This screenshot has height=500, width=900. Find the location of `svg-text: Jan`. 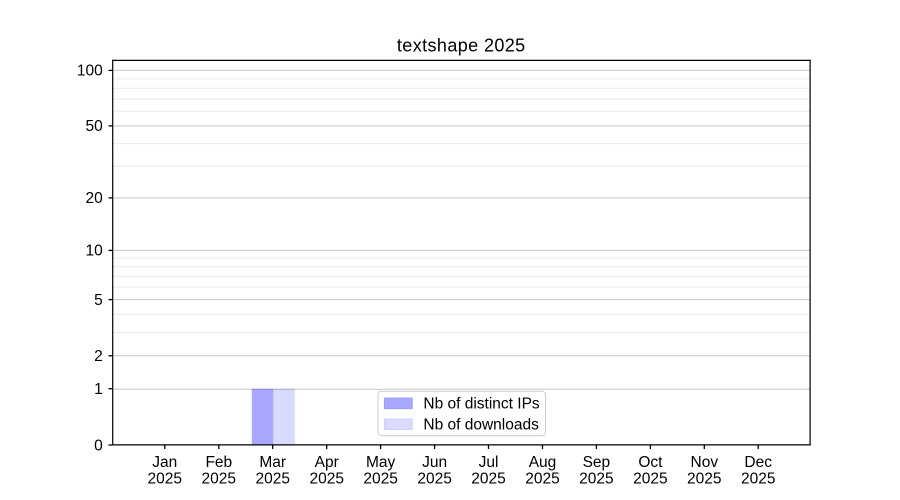

svg-text: Jan is located at coordinates (164, 462).